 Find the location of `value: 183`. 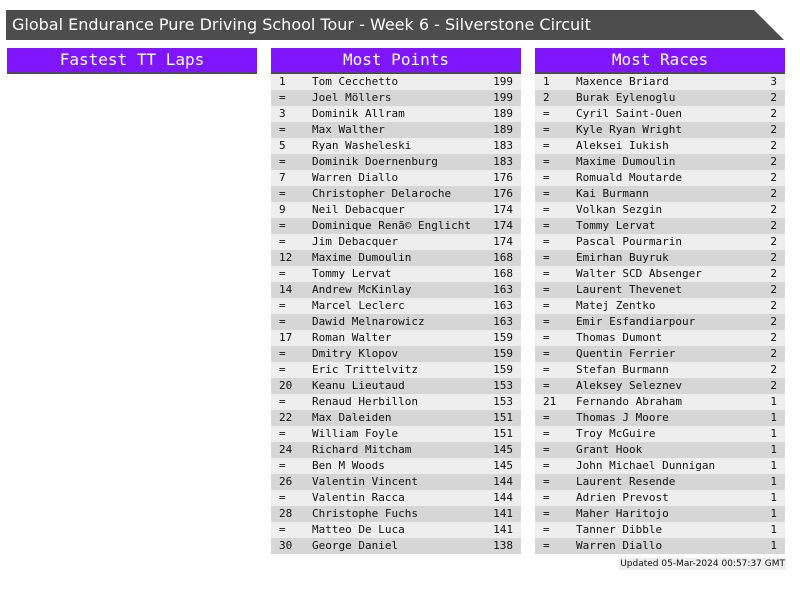

value: 183 is located at coordinates (503, 145).